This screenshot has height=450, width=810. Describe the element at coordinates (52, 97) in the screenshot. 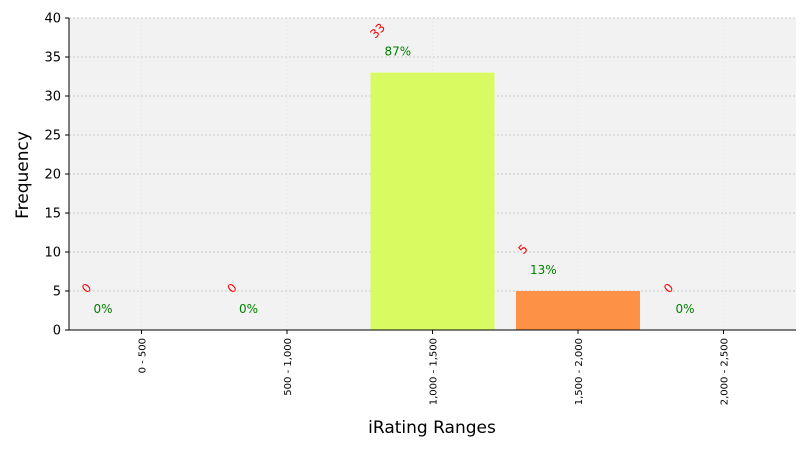

I see `y-tick-label: 30` at that location.